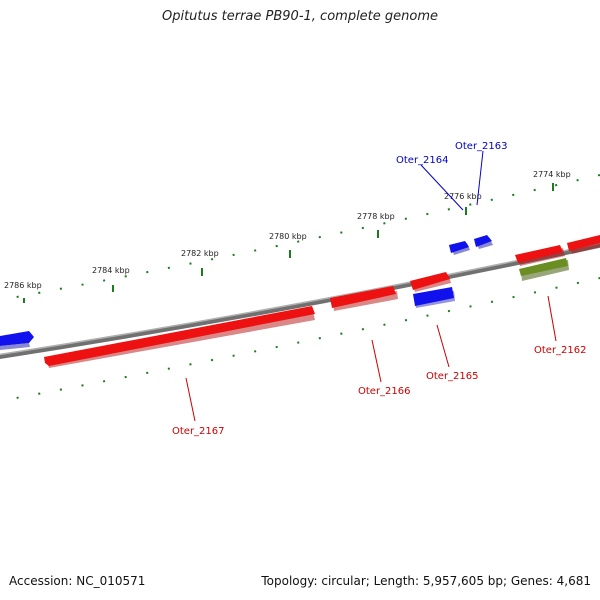  What do you see at coordinates (77, 581) in the screenshot?
I see `accession-text: Accession: NC_010571` at bounding box center [77, 581].